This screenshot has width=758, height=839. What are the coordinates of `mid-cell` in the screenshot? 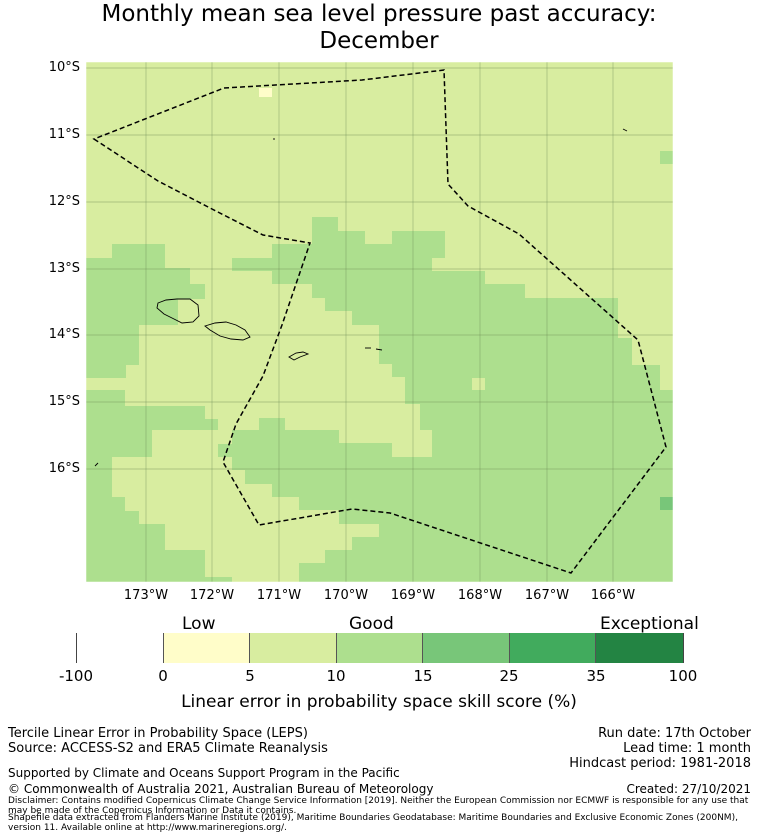 It's located at (666, 157).